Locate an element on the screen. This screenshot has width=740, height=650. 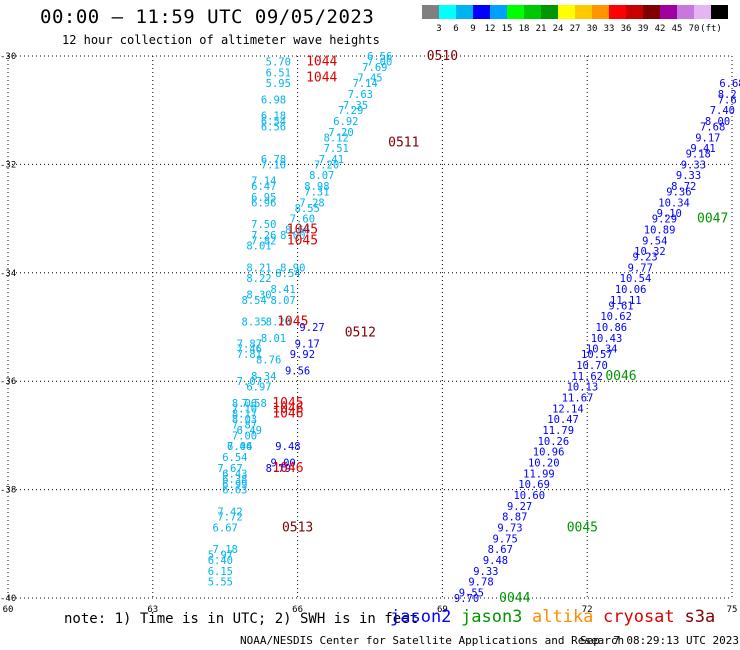
pass-time-label: 0047 is located at coordinates (712, 219).